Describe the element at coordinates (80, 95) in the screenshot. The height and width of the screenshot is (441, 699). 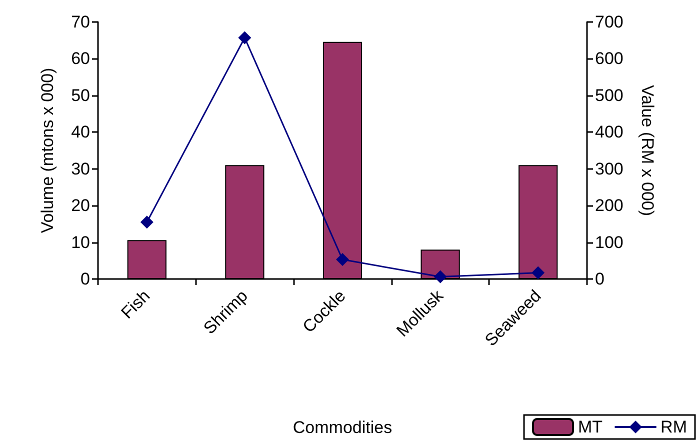
I see `y-tick-label: 50` at that location.